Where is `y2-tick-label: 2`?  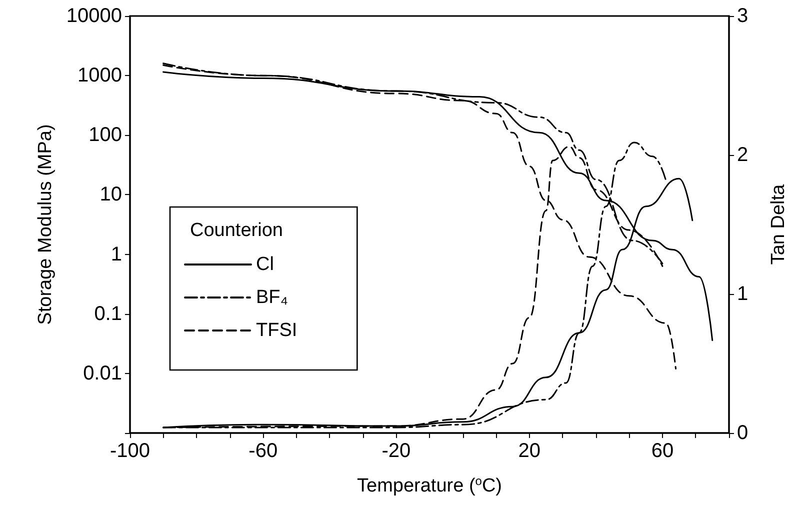
y2-tick-label: 2 is located at coordinates (742, 155).